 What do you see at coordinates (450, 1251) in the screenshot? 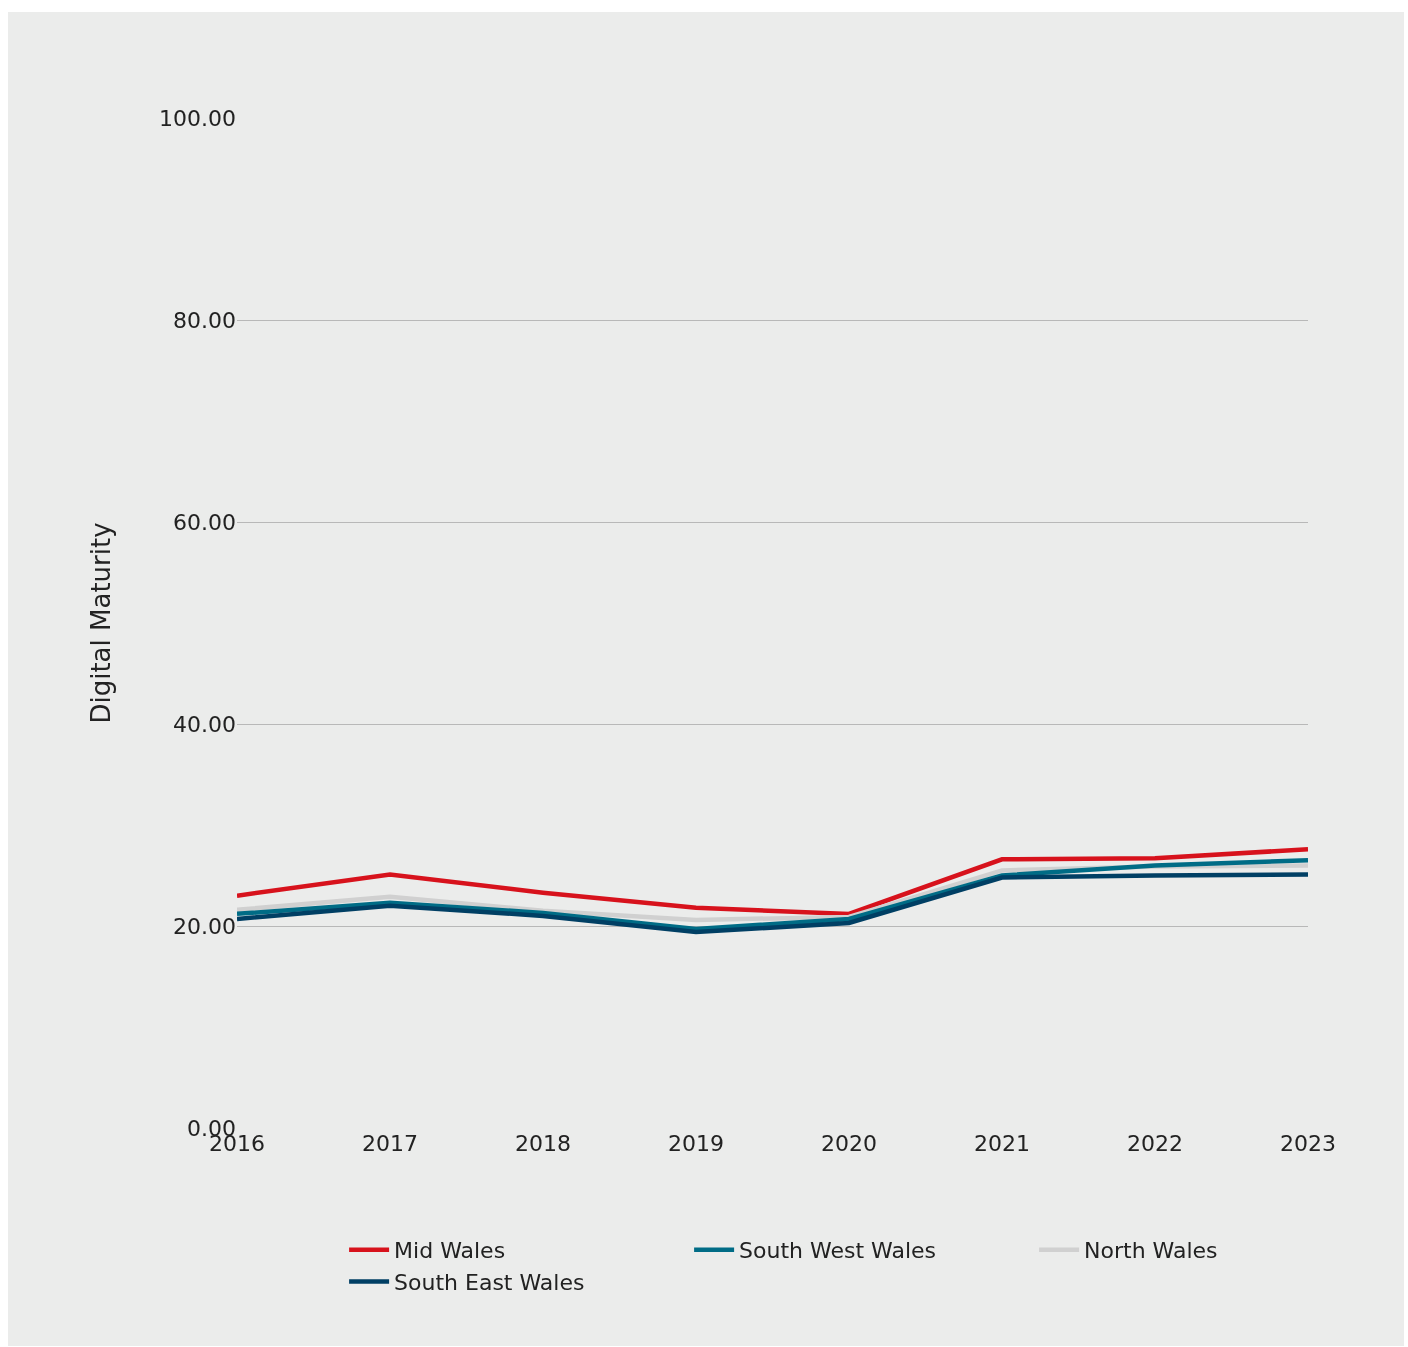
I see `legend-label: Mid Wales` at bounding box center [450, 1251].